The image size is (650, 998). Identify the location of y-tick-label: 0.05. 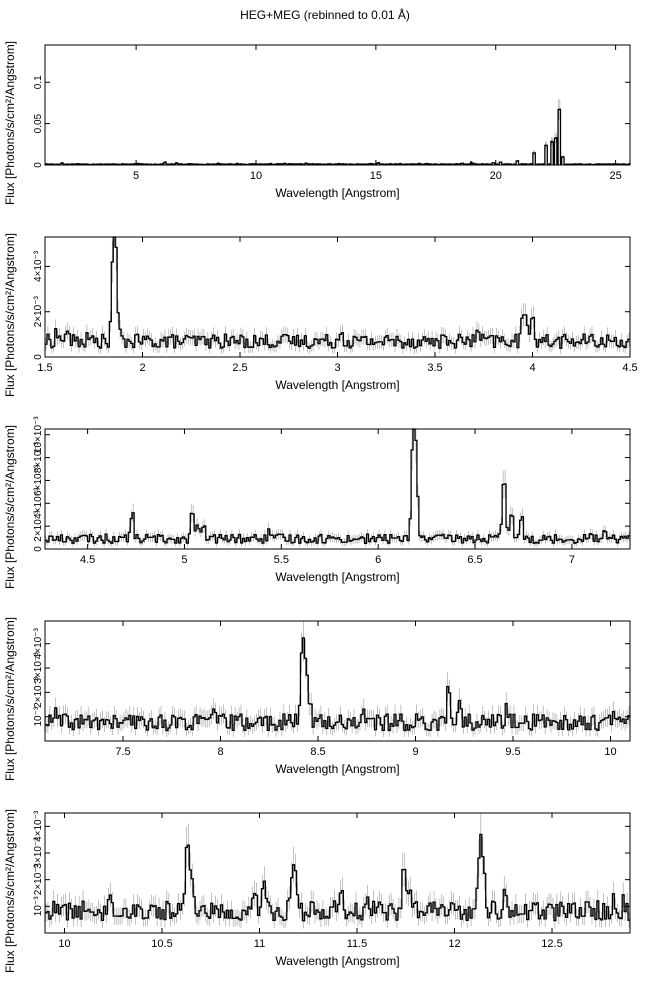
(38, 123).